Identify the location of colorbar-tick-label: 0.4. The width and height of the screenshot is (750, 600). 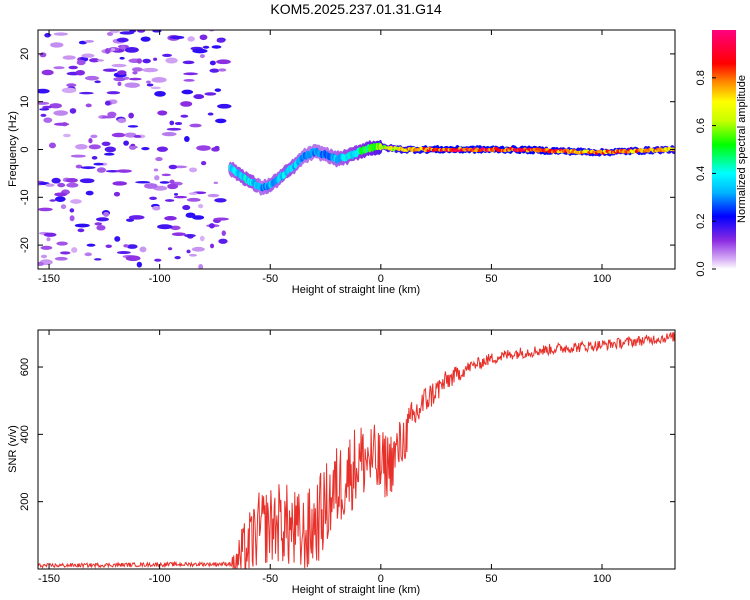
(701, 173).